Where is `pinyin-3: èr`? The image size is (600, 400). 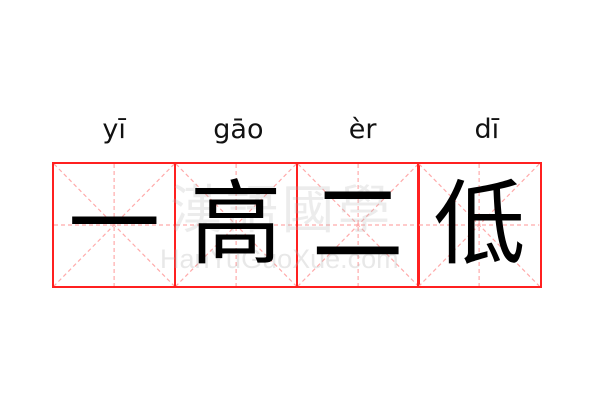
pinyin-3: èr is located at coordinates (362, 129).